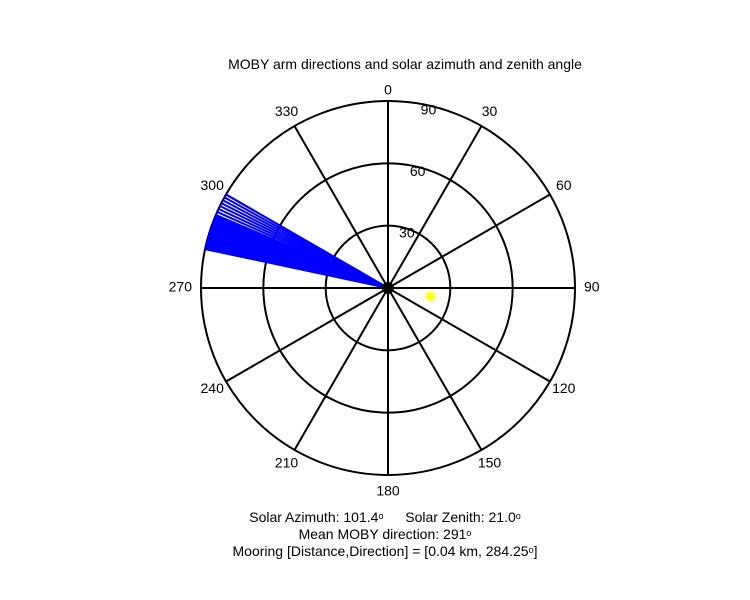  Describe the element at coordinates (431, 297) in the screenshot. I see `solar-marker` at that location.